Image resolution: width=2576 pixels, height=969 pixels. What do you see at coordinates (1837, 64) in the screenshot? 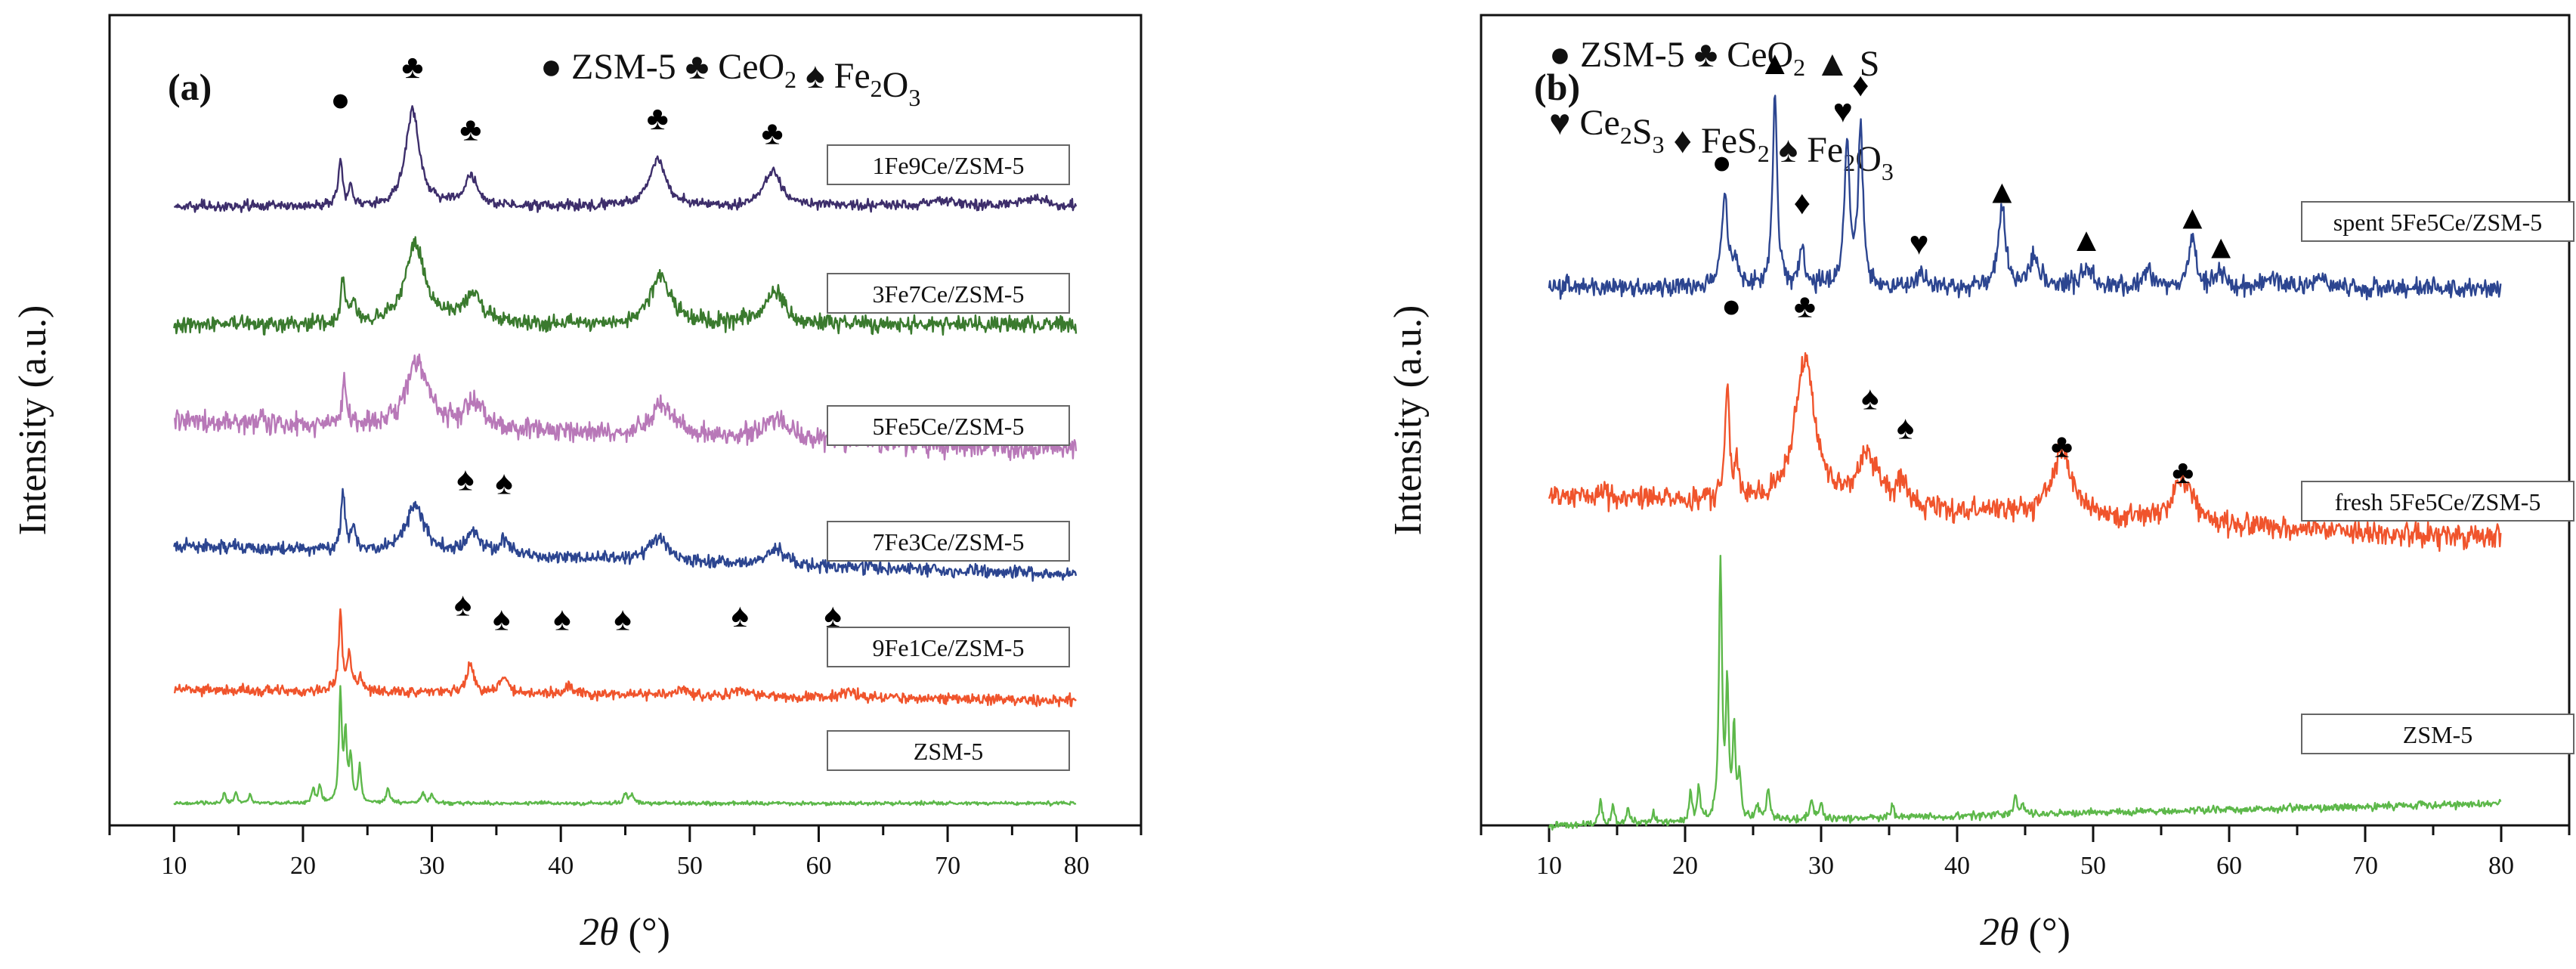
I see `p1-legend-symbol-2: ▲` at bounding box center [1837, 64].